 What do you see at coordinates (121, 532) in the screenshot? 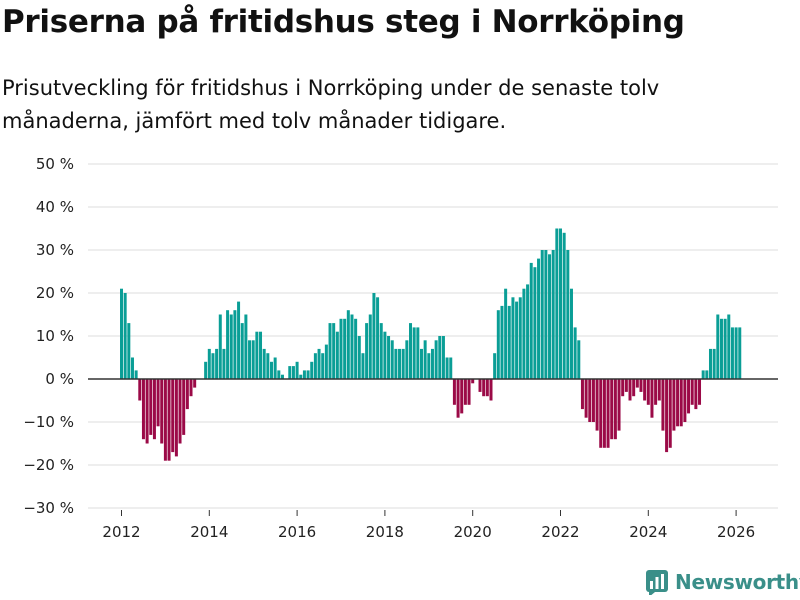
I see `x-tick-label: 2012` at bounding box center [121, 532].